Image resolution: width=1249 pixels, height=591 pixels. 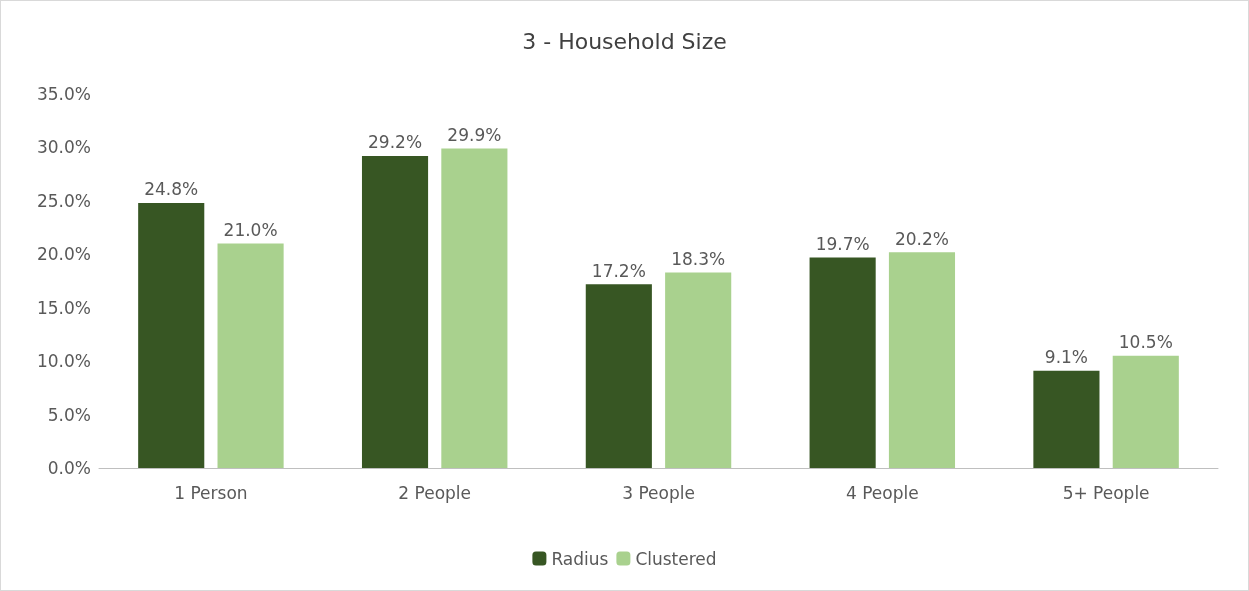 What do you see at coordinates (63, 94) in the screenshot?
I see `y-tick-label: 35.0%` at bounding box center [63, 94].